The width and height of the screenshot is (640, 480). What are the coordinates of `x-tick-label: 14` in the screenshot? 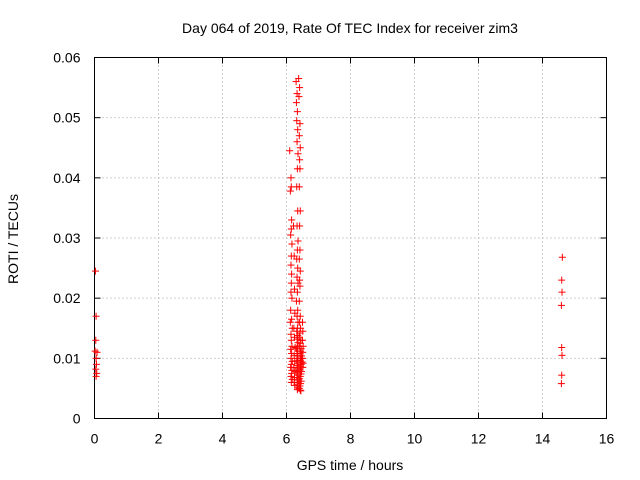 It's located at (543, 439).